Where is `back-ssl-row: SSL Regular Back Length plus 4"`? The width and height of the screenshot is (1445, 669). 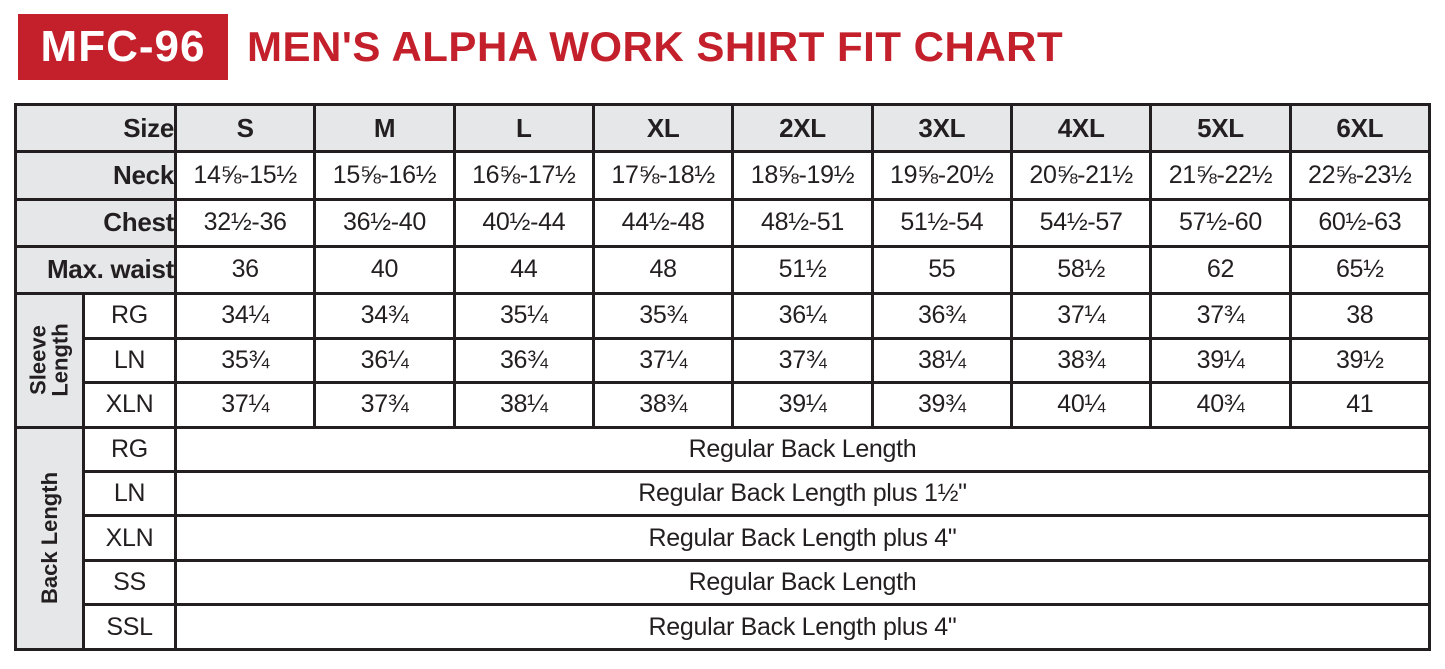
back-ssl-row: SSL Regular Back Length plus 4" is located at coordinates (723, 627).